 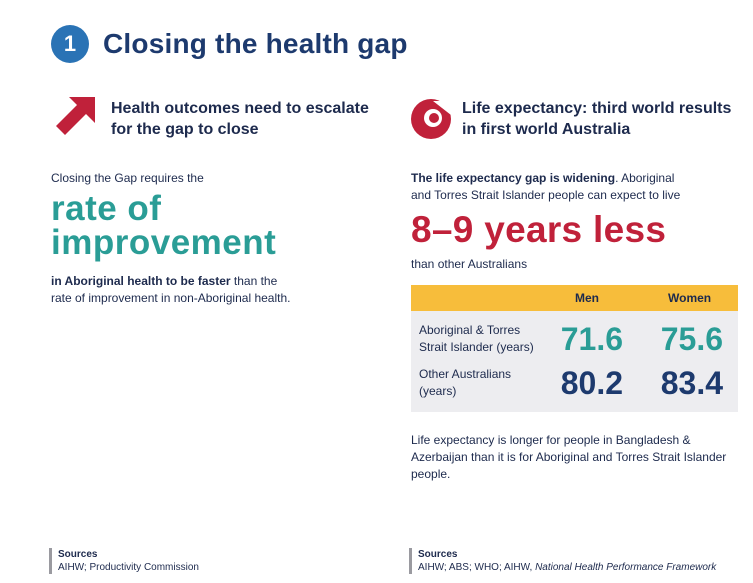 What do you see at coordinates (690, 298) in the screenshot?
I see `col-women: Women` at bounding box center [690, 298].